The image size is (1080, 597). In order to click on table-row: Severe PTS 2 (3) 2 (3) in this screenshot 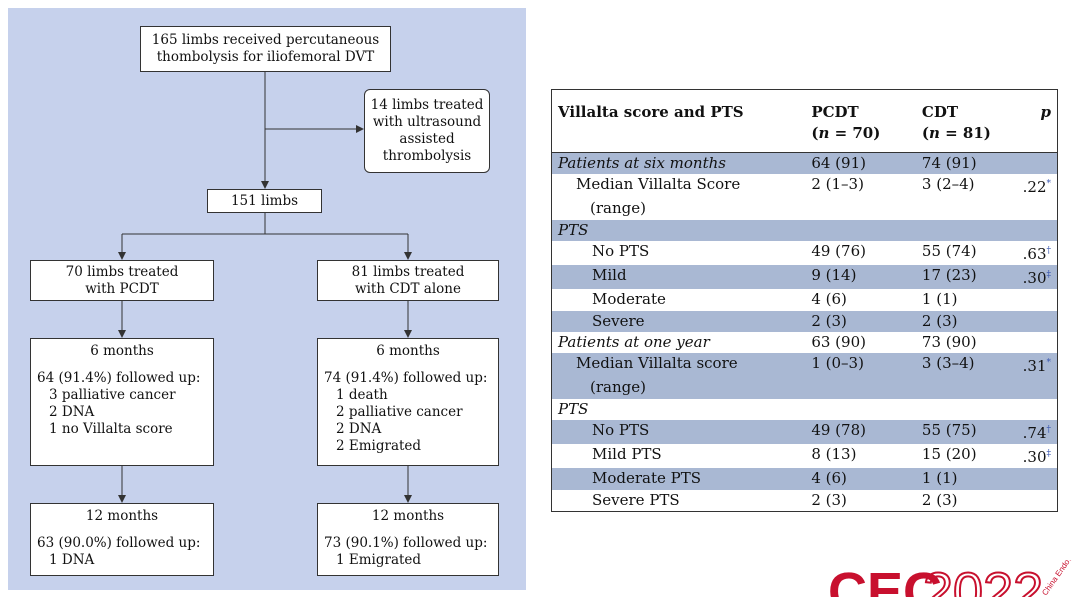, I will do `click(805, 501)`.